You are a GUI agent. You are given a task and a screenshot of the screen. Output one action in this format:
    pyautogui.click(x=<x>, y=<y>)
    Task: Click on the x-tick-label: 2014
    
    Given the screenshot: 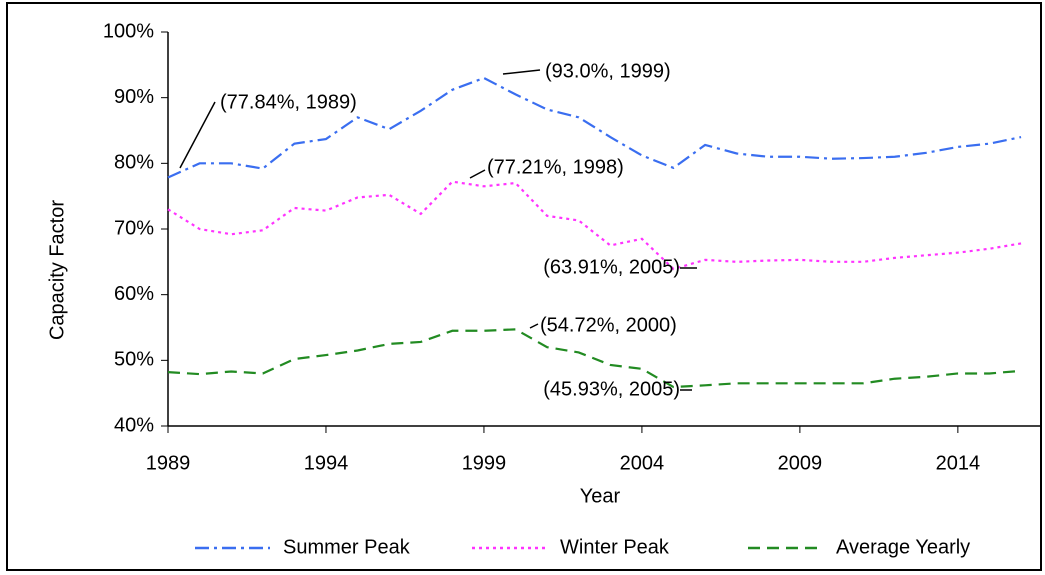 What is the action you would take?
    pyautogui.click(x=958, y=463)
    